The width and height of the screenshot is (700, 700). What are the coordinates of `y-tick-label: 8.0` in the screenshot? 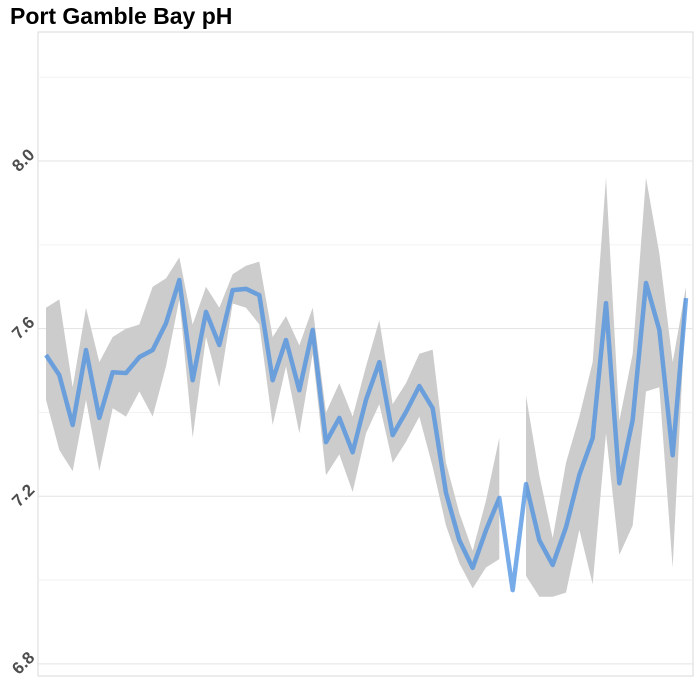 It's located at (23, 160).